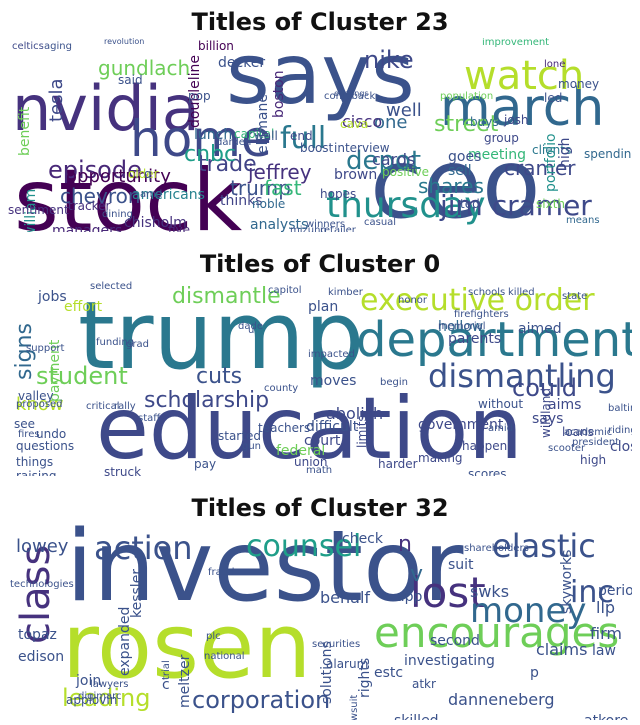 The height and width of the screenshot is (725, 640). What do you see at coordinates (522, 108) in the screenshot?
I see `cloud-word: march` at bounding box center [522, 108].